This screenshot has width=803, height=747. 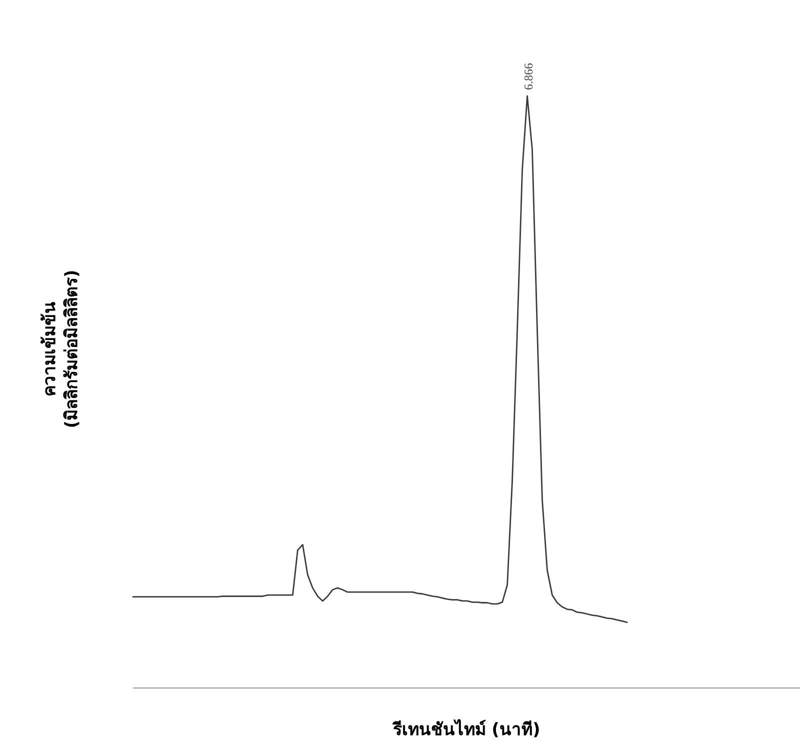 I want to click on x-axis-title: รีเทนชันไทม์ (นาที), so click(x=466, y=729).